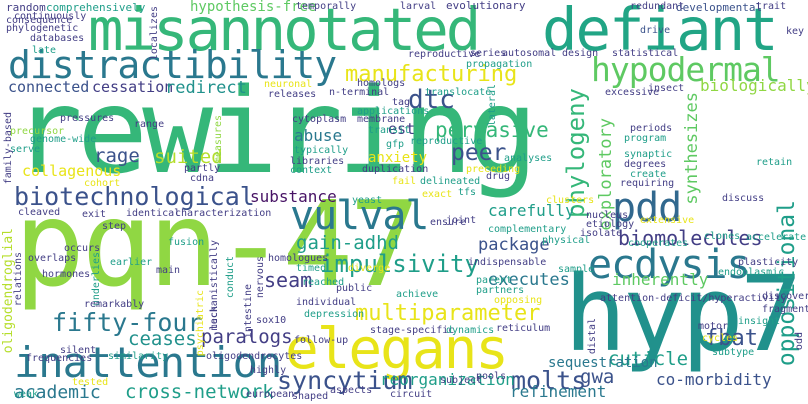  Describe the element at coordinates (686, 69) in the screenshot. I see `cloud-word: hypodermal` at that location.